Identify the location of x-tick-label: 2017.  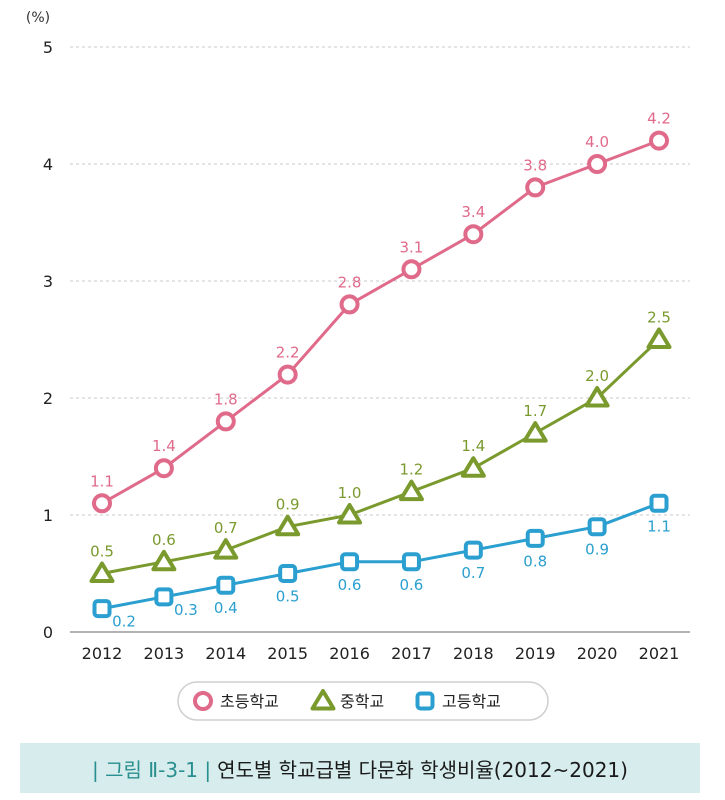
(411, 653).